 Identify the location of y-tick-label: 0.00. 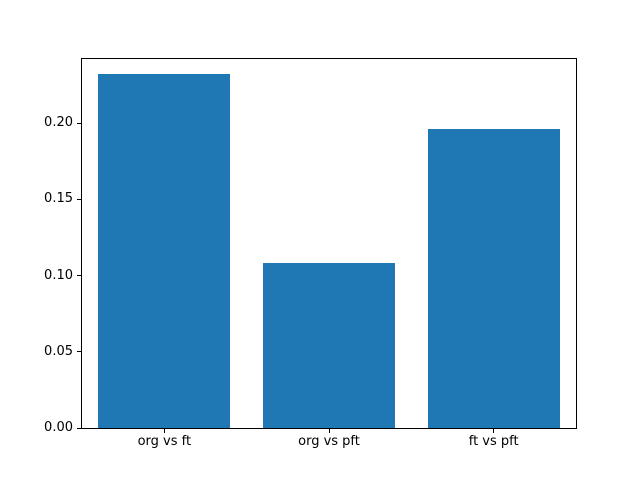
(58, 427).